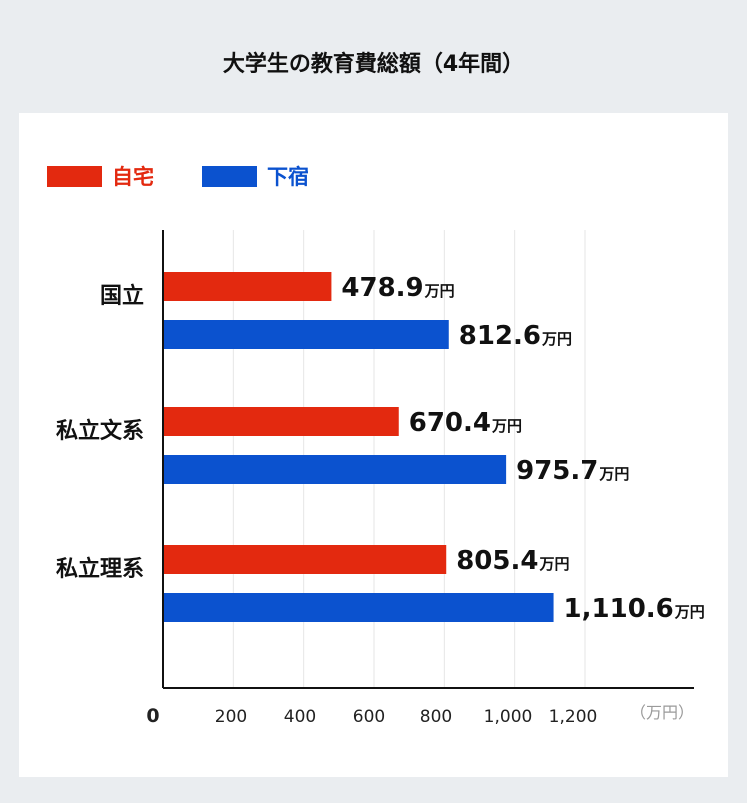 This screenshot has height=803, width=747. Describe the element at coordinates (373, 64) in the screenshot. I see `chart-title: 大学生の教育費総額（4年間）` at that location.